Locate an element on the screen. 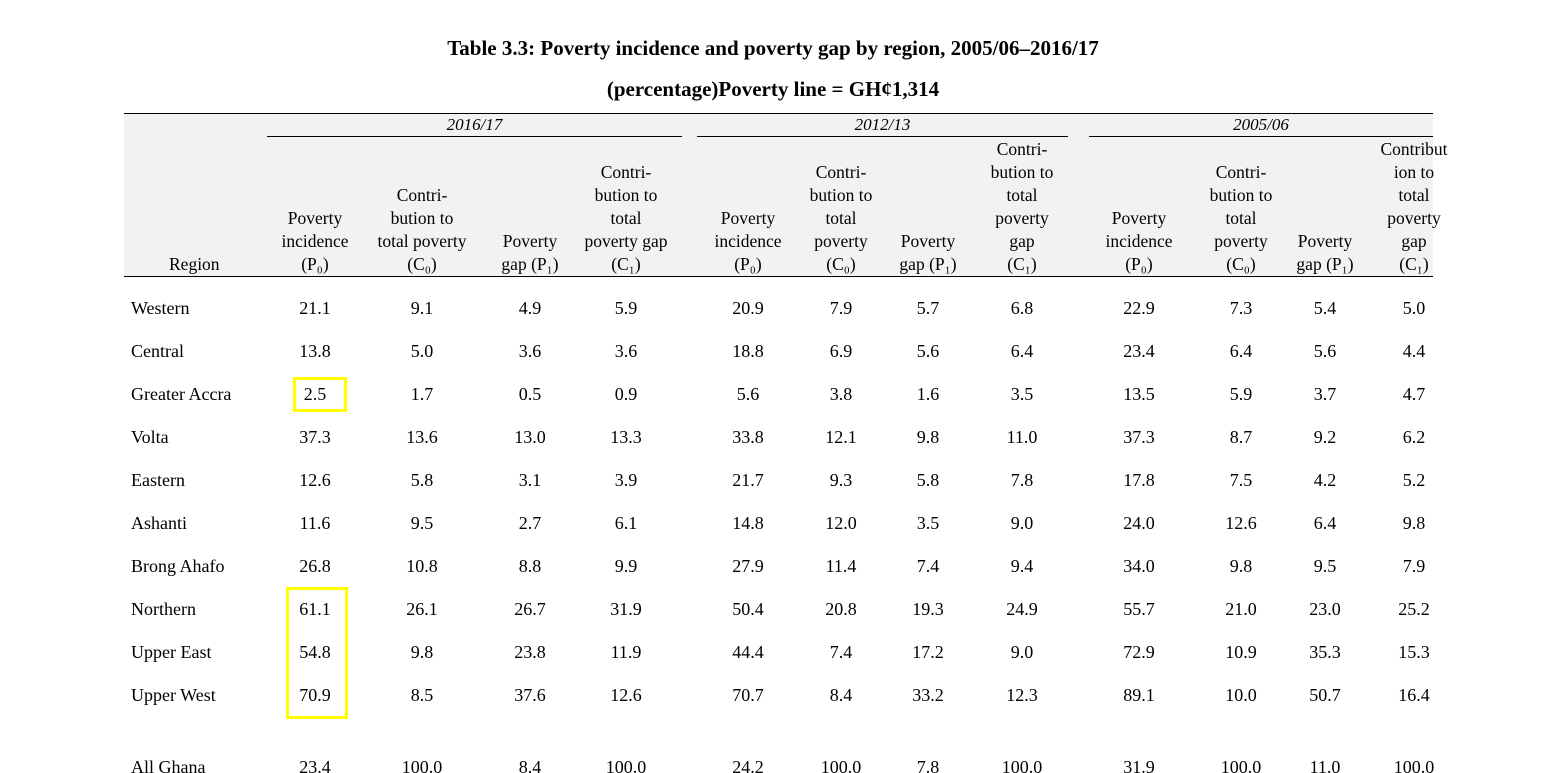 The width and height of the screenshot is (1546, 773). table-cell: 22.9 is located at coordinates (1139, 308).